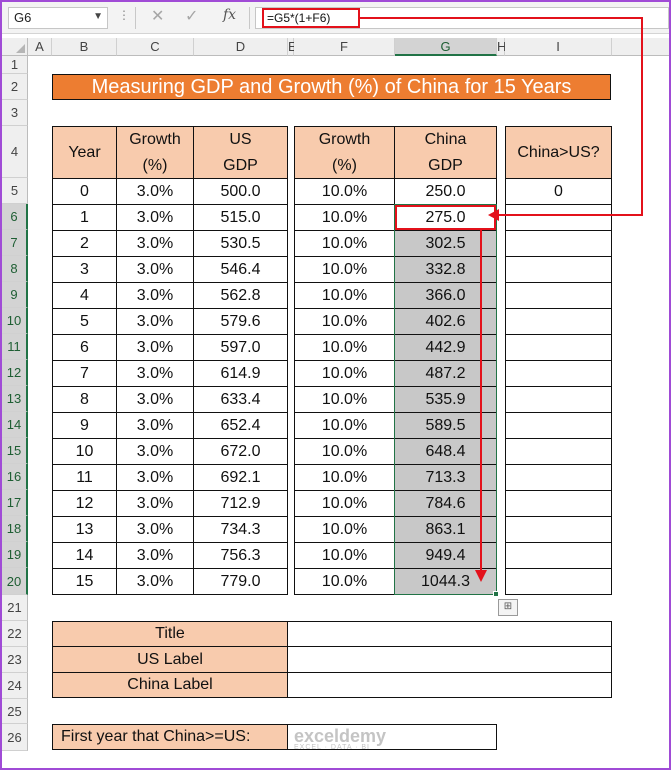 Image resolution: width=671 pixels, height=770 pixels. Describe the element at coordinates (124, 15) in the screenshot. I see `more-options-icon: ⋮` at that location.